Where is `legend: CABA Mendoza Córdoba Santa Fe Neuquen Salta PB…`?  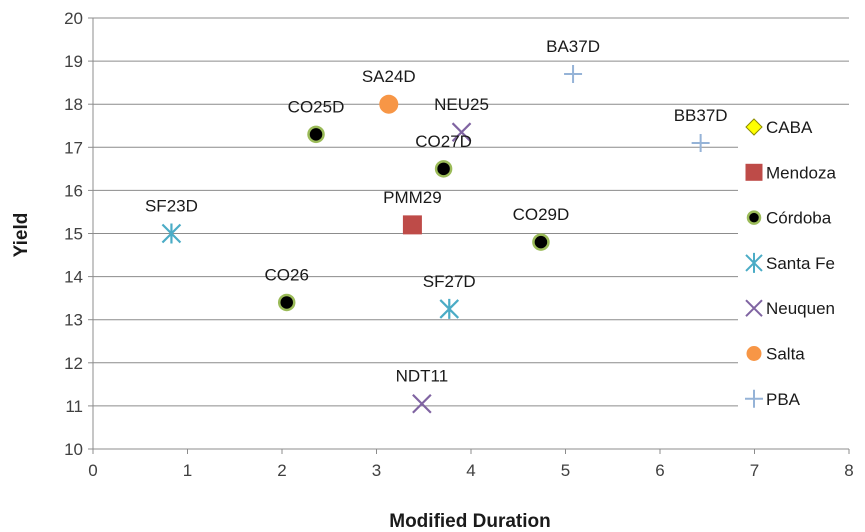
legend: CABA Mendoza Córdoba Santa Fe Neuquen Salta PB… is located at coordinates (801, 262).